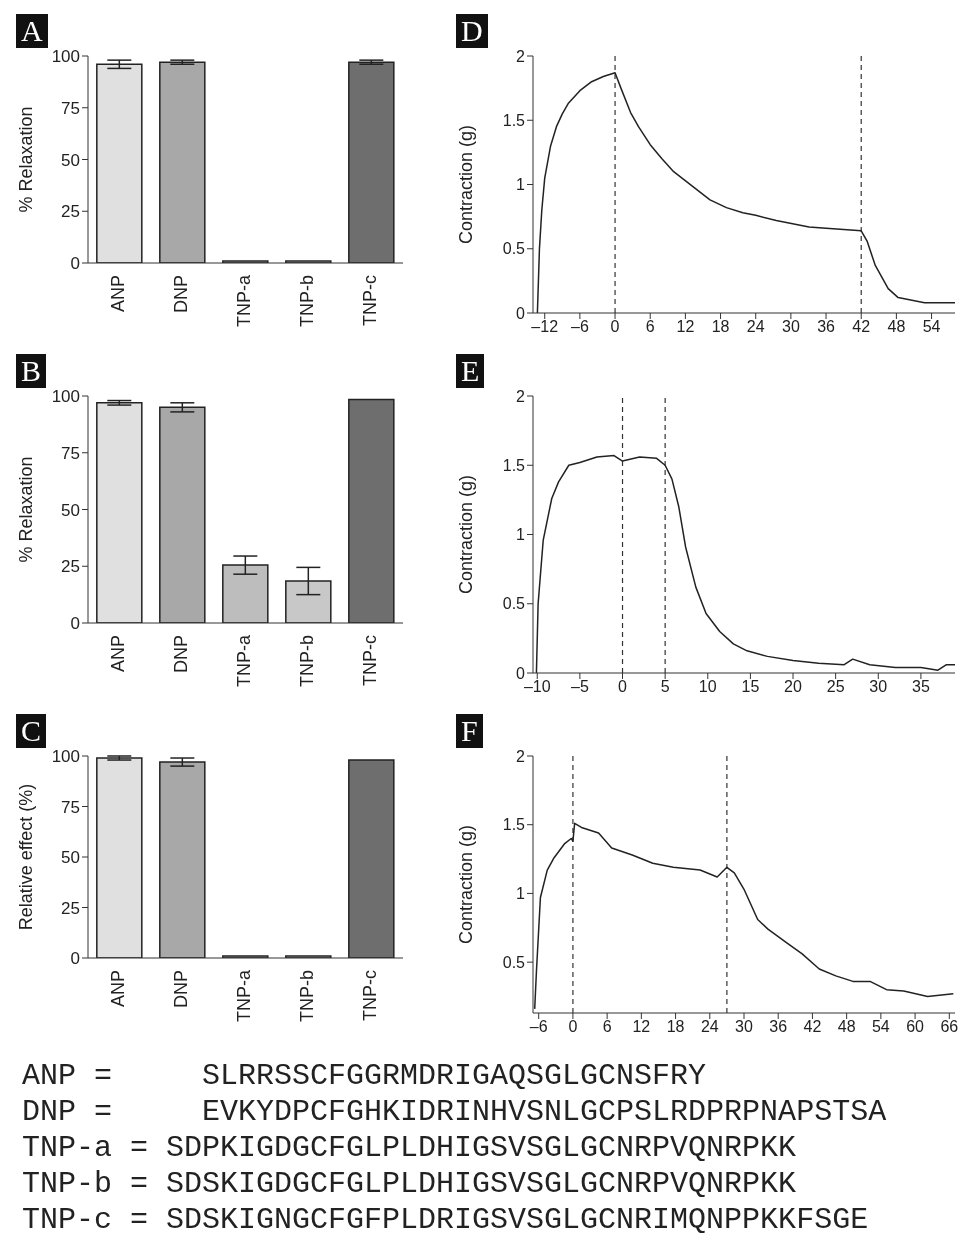  I want to click on x-tick-label: –10, so click(537, 687).